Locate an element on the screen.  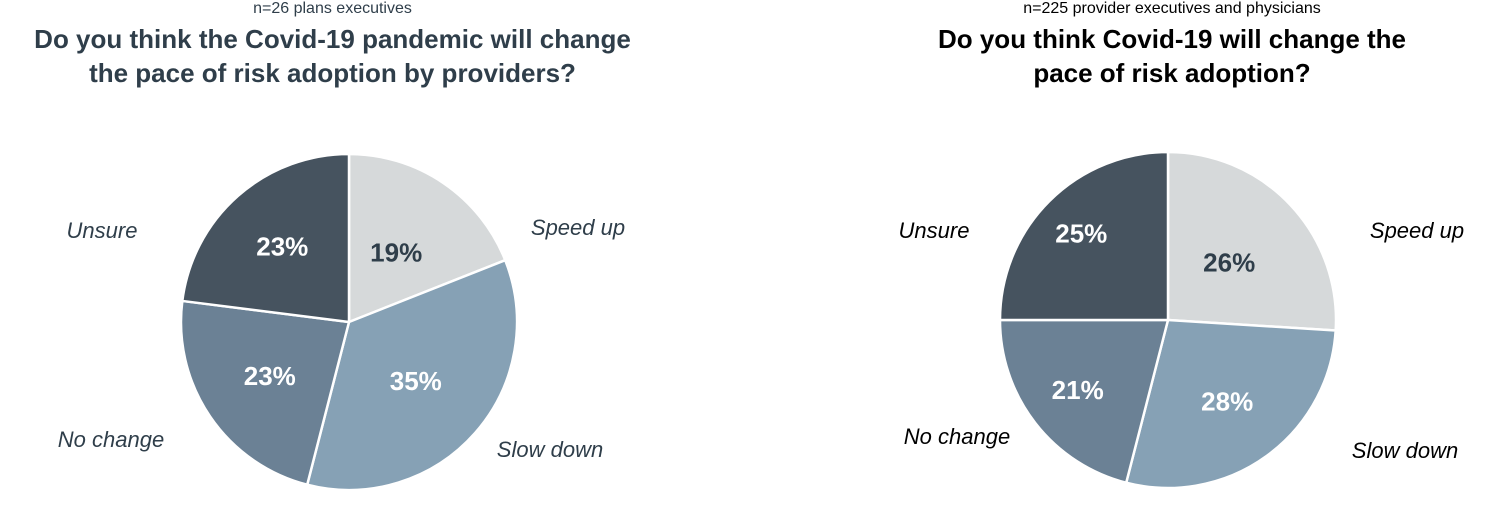
pie-value-label-speed-up: 19% is located at coordinates (396, 253).